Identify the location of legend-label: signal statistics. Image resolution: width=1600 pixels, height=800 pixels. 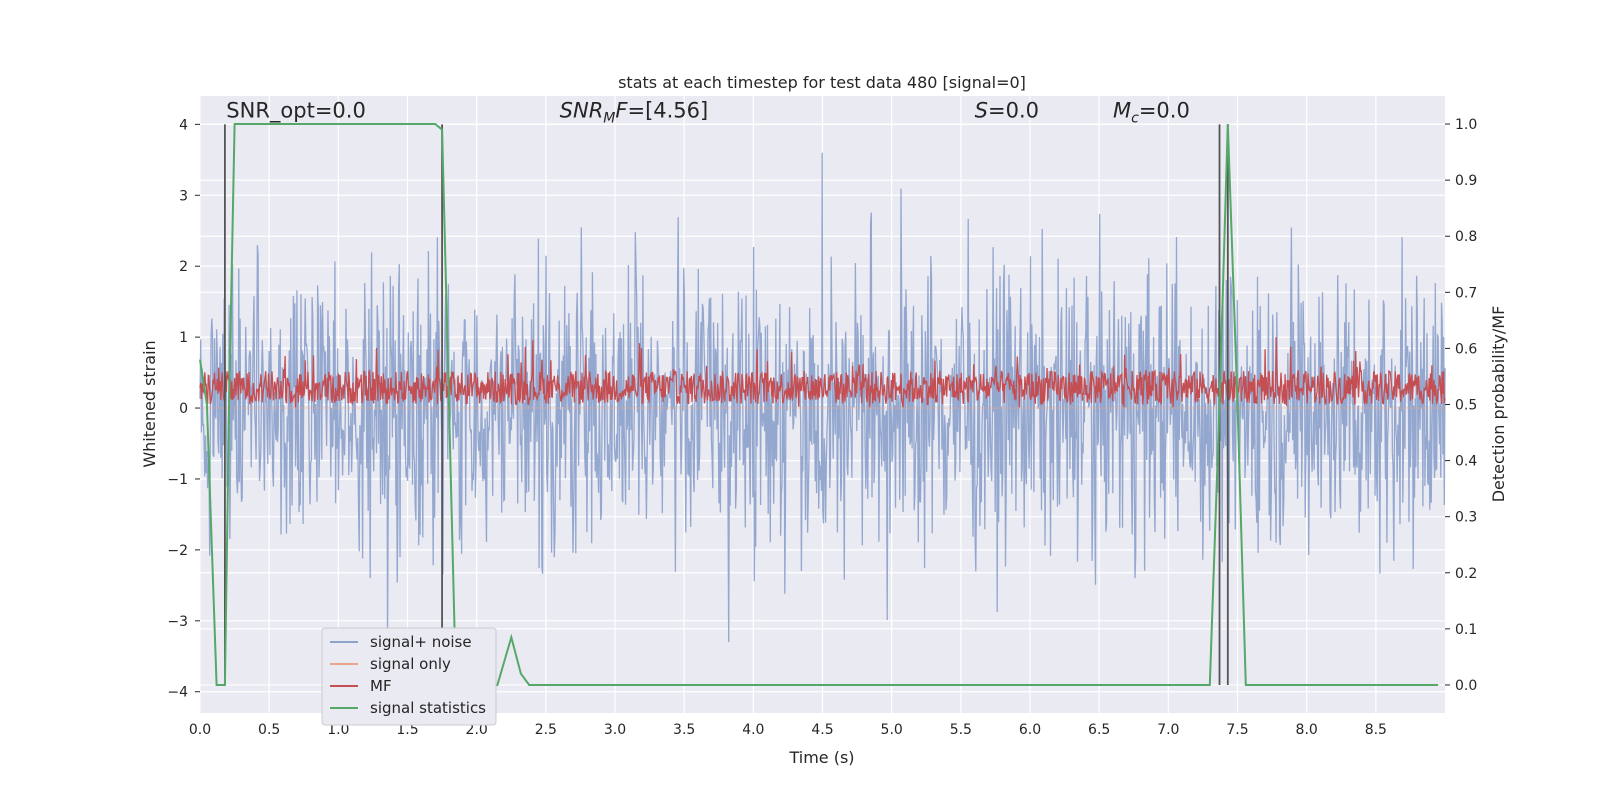
(428, 708).